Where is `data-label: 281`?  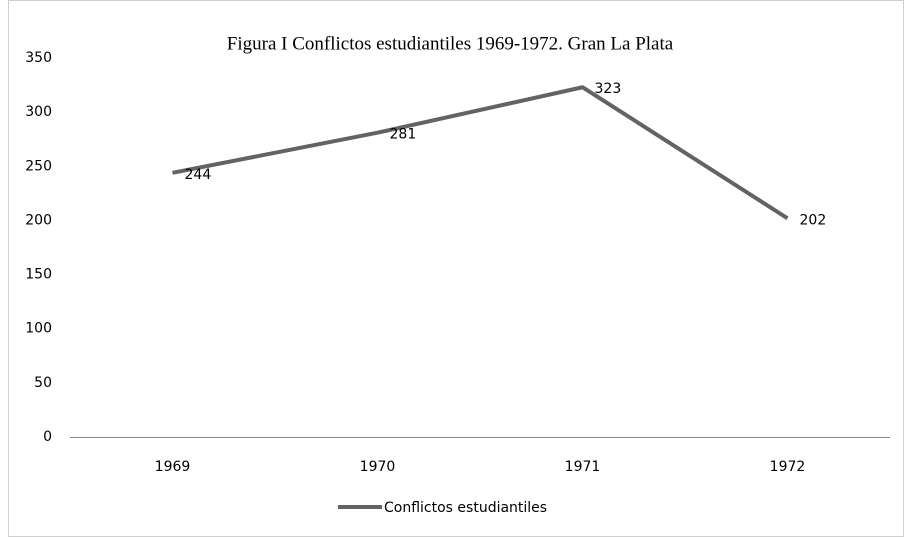 data-label: 281 is located at coordinates (403, 135).